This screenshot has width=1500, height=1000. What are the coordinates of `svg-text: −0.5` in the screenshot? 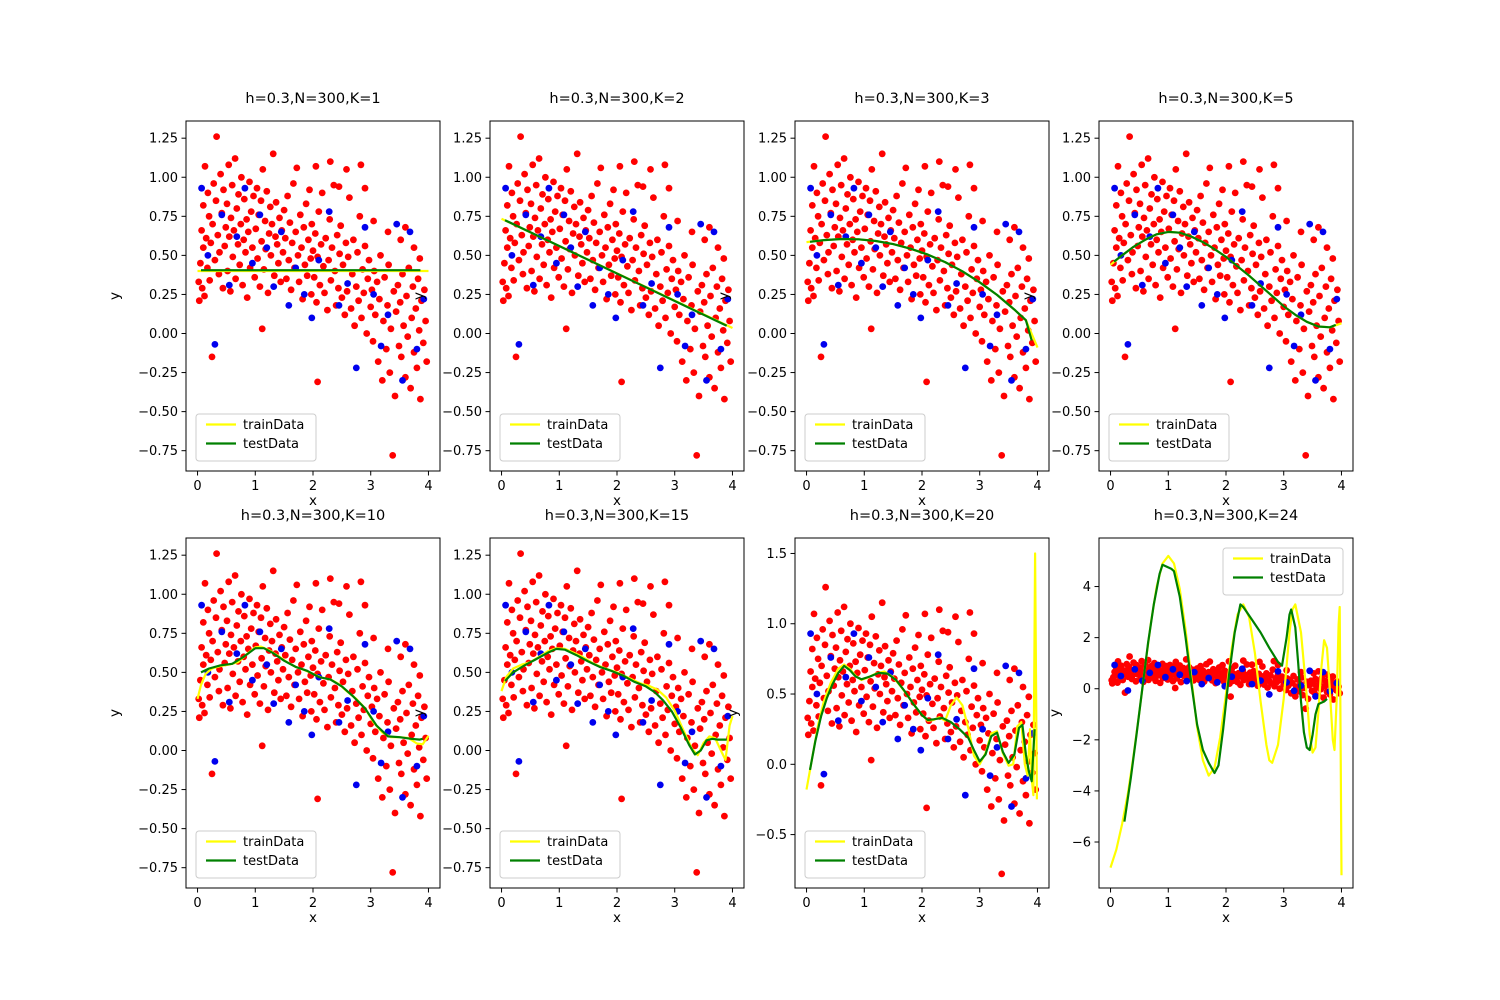 It's located at (771, 835).